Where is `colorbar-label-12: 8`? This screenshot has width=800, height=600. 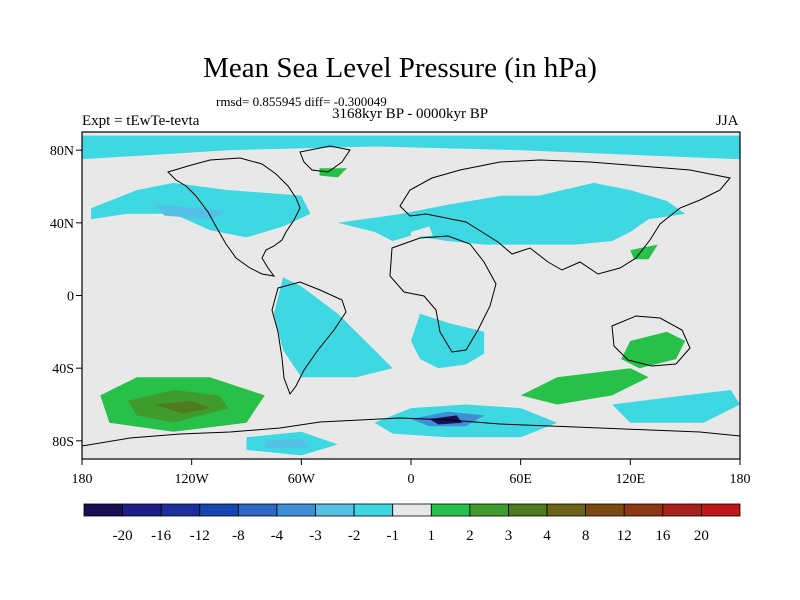 colorbar-label-12: 8 is located at coordinates (586, 536).